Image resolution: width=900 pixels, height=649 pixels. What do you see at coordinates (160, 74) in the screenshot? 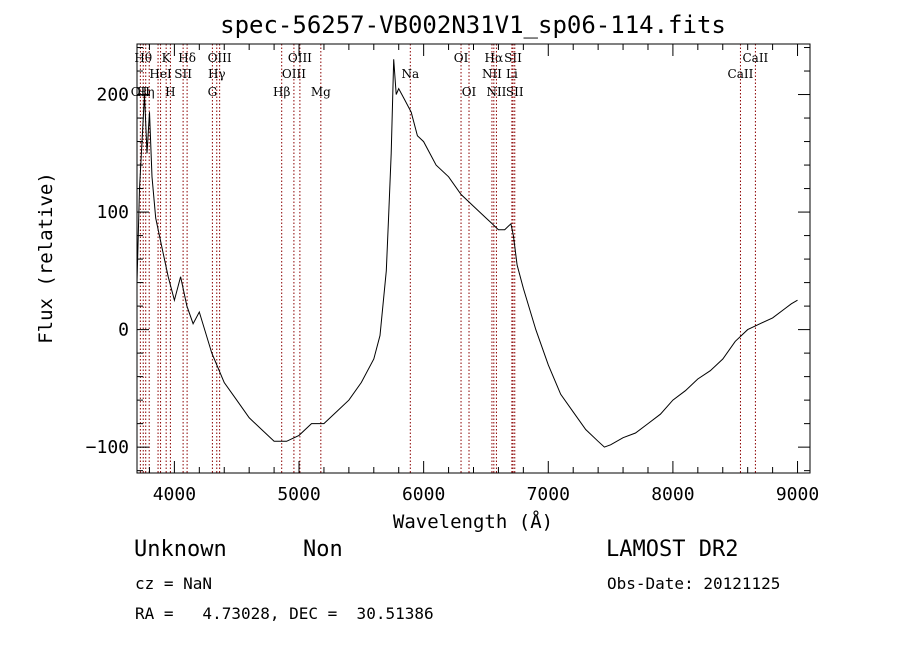
I see `line-marker-label: HeI` at bounding box center [160, 74].